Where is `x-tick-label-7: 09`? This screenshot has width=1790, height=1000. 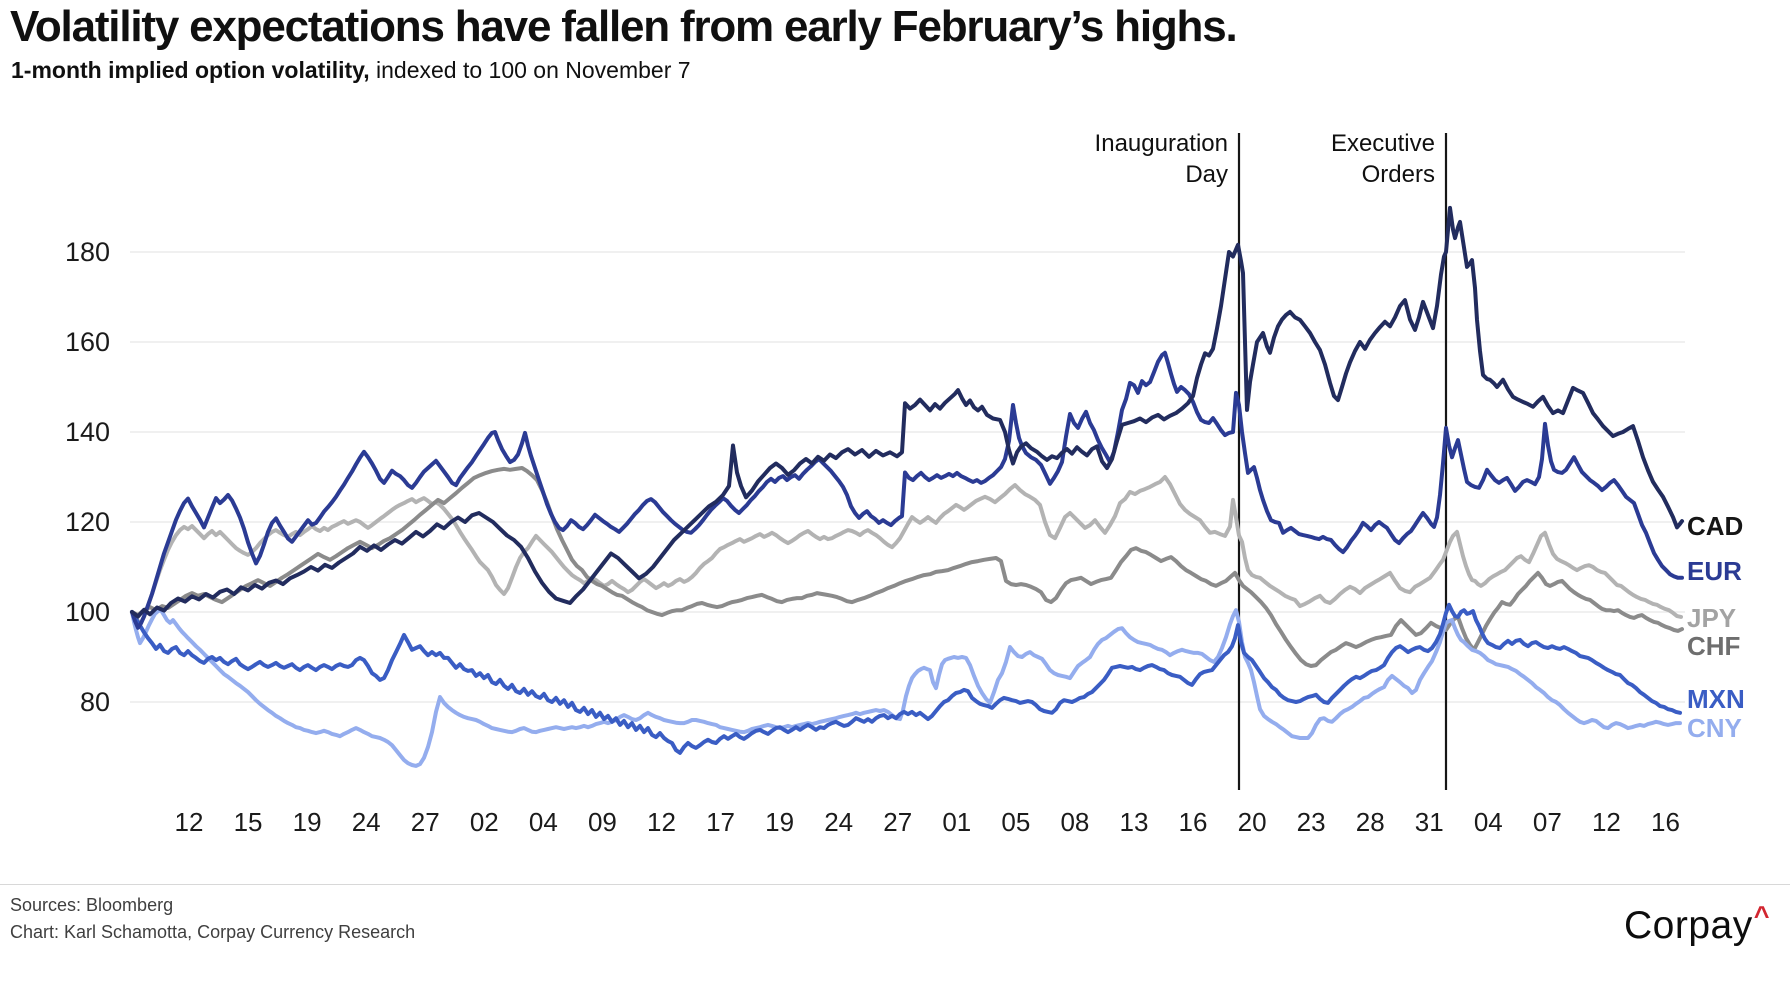
x-tick-label-7: 09 is located at coordinates (602, 822).